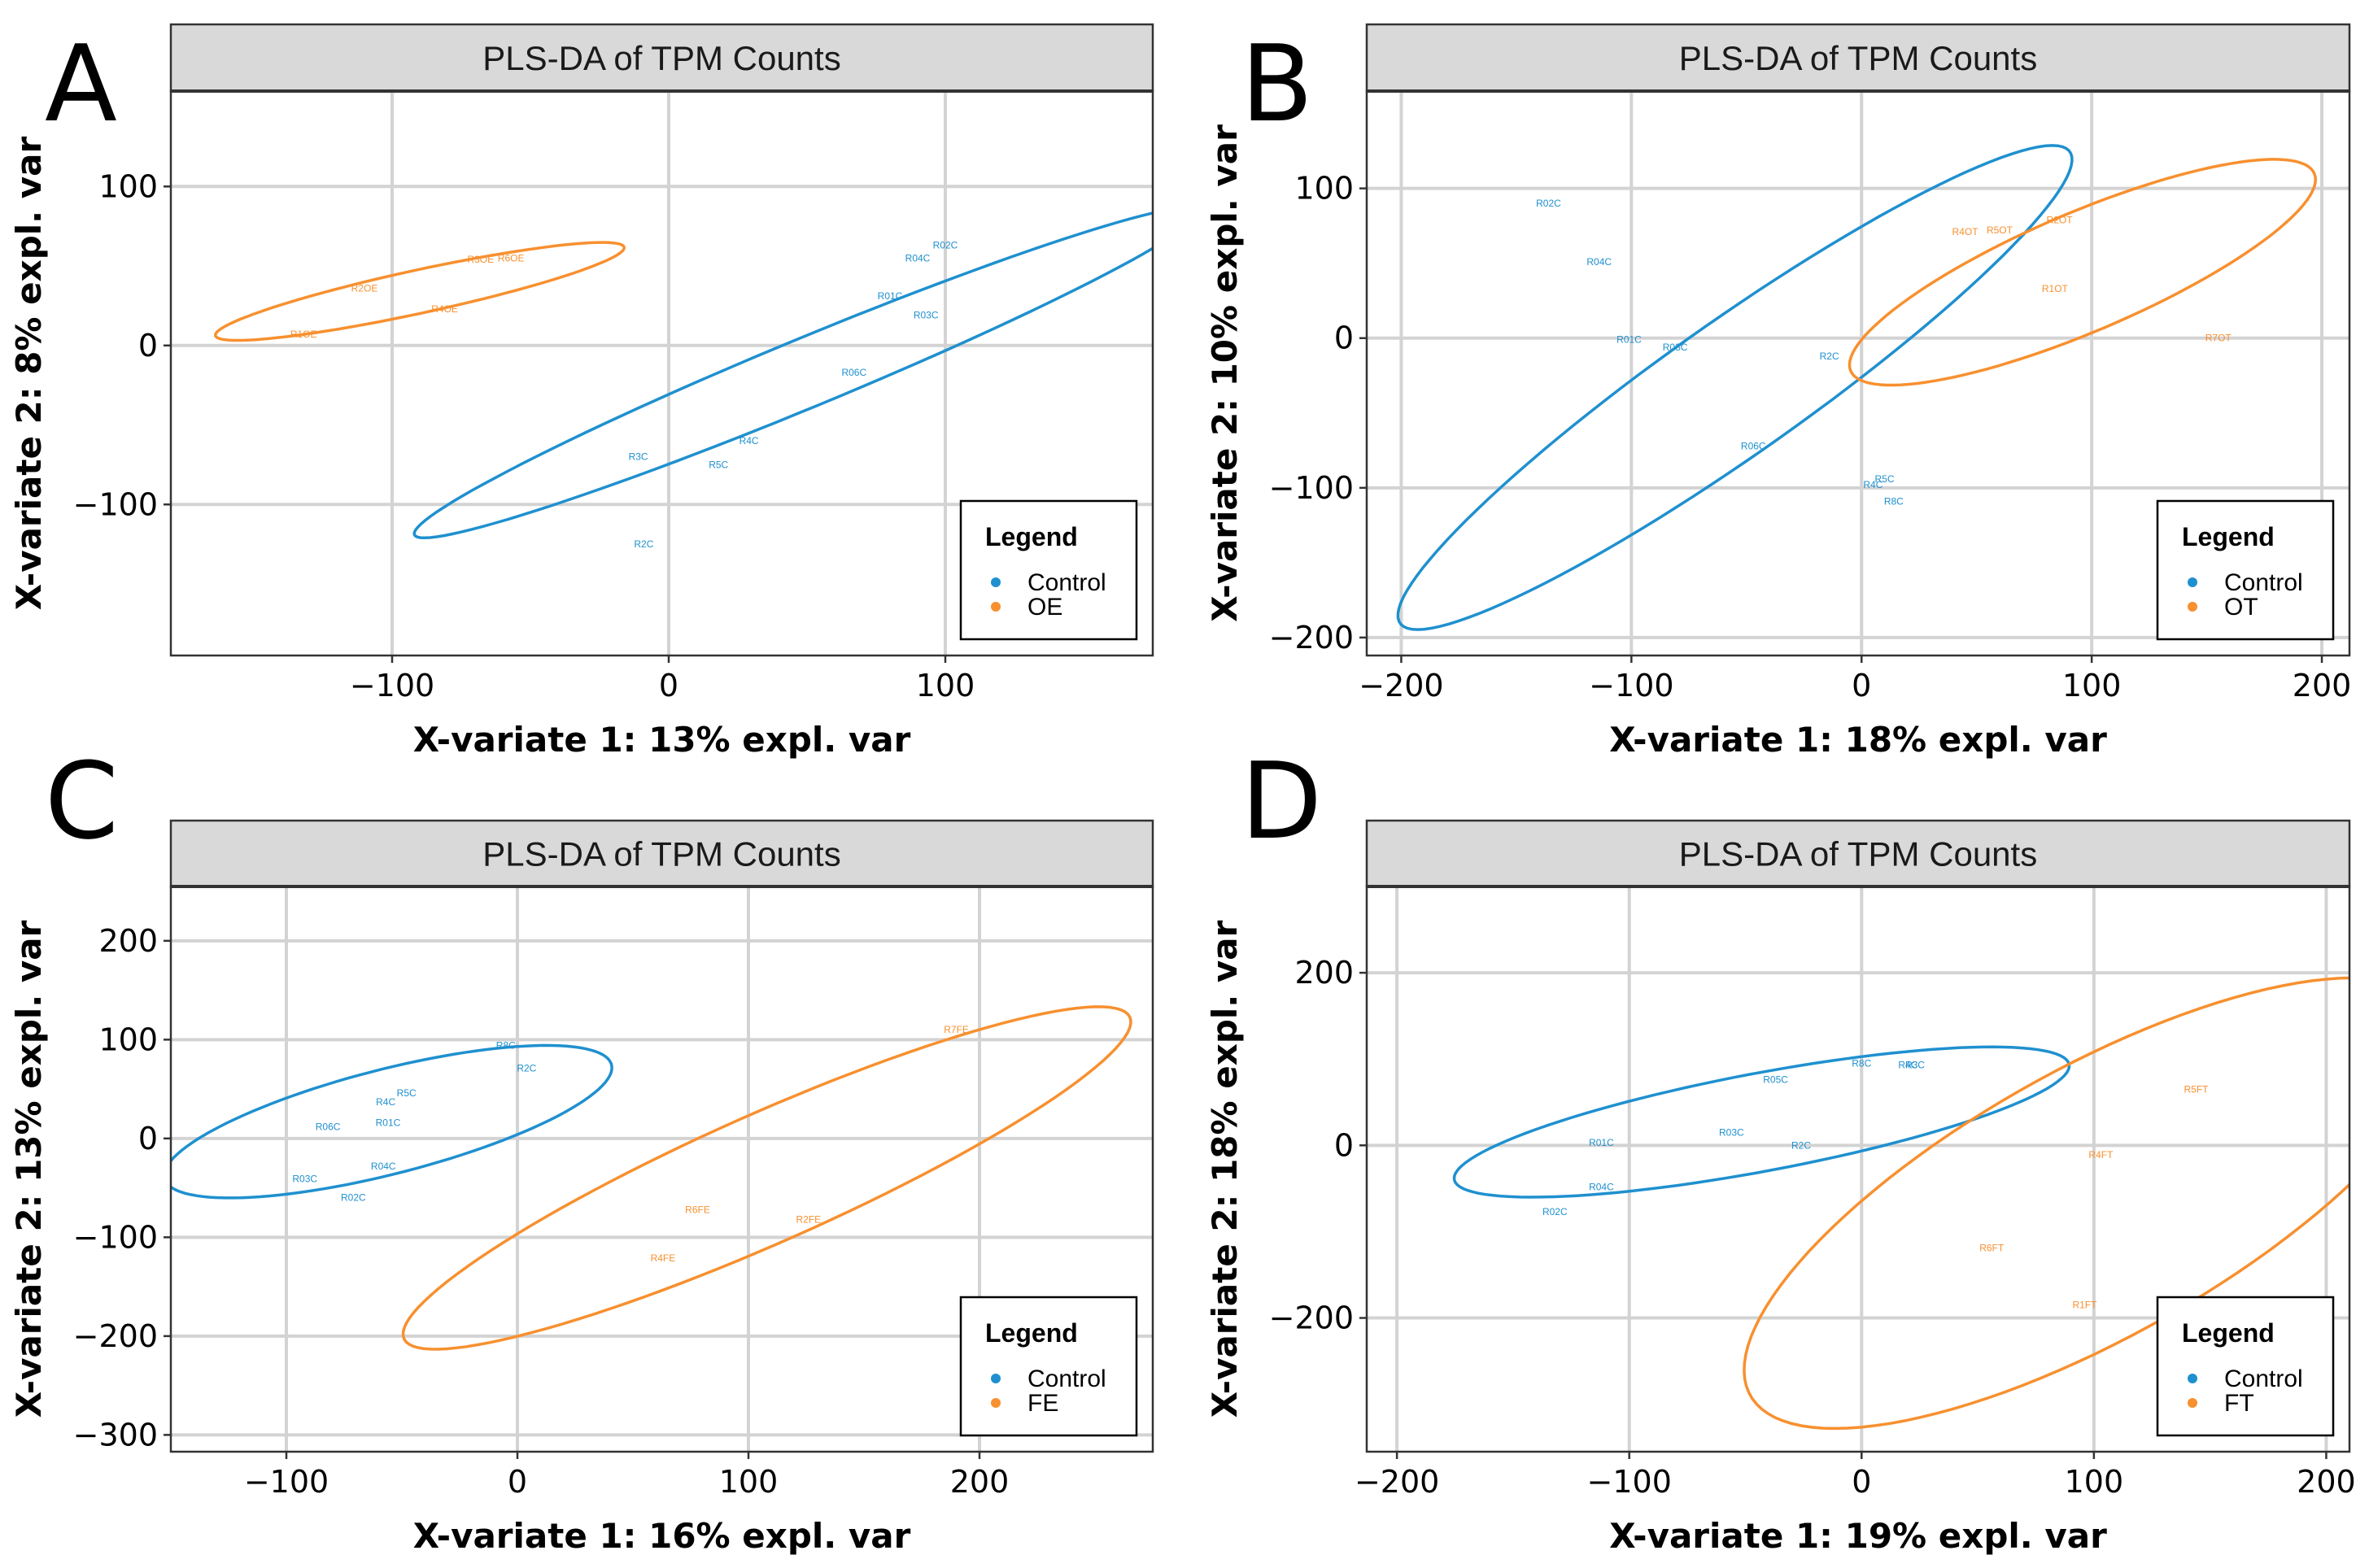  What do you see at coordinates (1915, 1065) in the screenshot?
I see `sample-label-r3c: R3C` at bounding box center [1915, 1065].